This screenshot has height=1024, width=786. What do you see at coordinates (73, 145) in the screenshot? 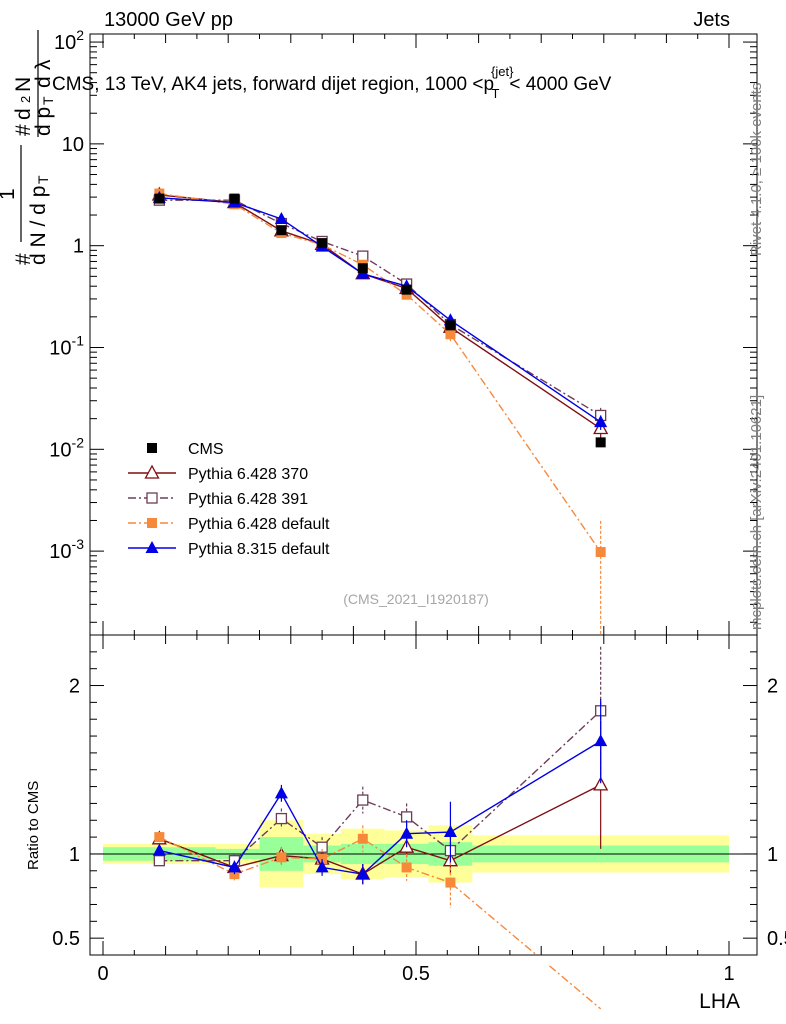
I see `y-tick-label: 10` at bounding box center [73, 145].